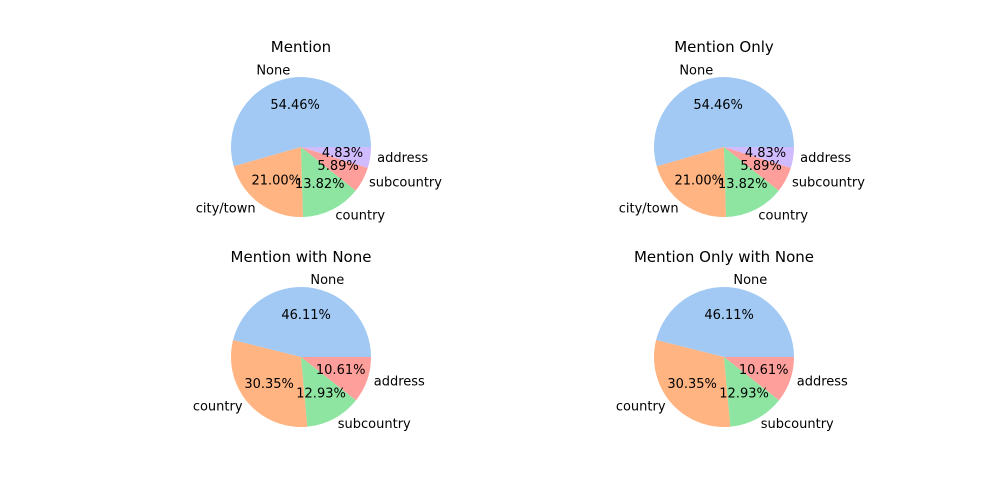 The width and height of the screenshot is (1000, 500). I want to click on chart-title: Mention, so click(301, 47).